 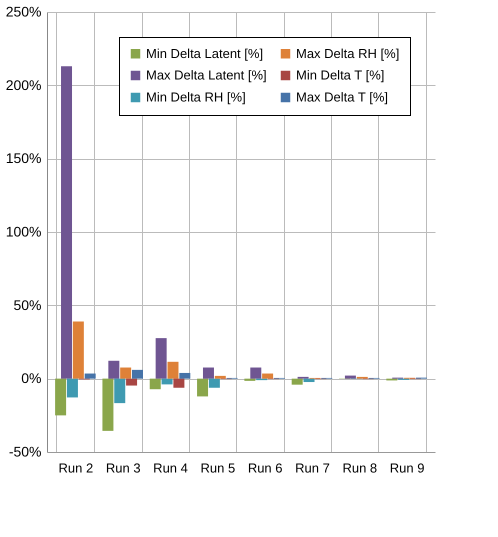 What do you see at coordinates (25, 452) in the screenshot?
I see `y-tick-label: -50%` at bounding box center [25, 452].